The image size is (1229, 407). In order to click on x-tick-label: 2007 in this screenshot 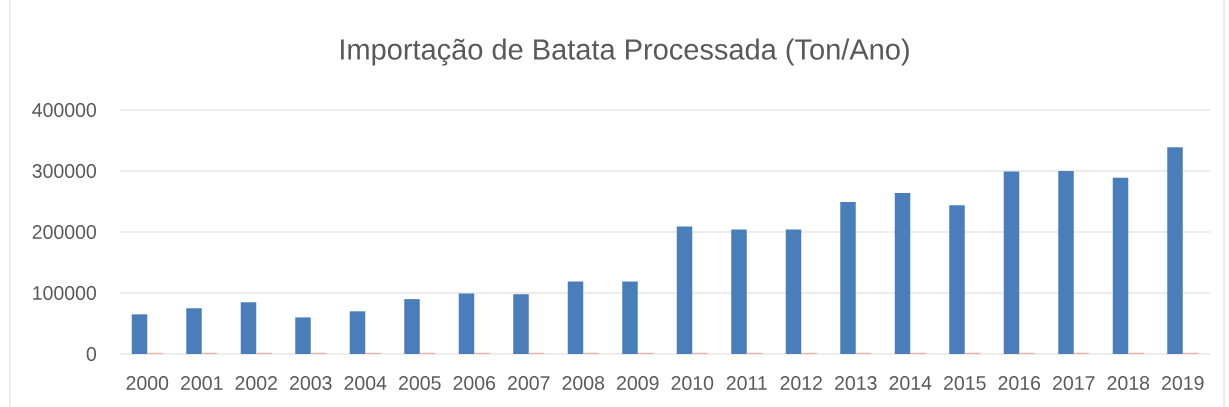, I will do `click(529, 383)`.